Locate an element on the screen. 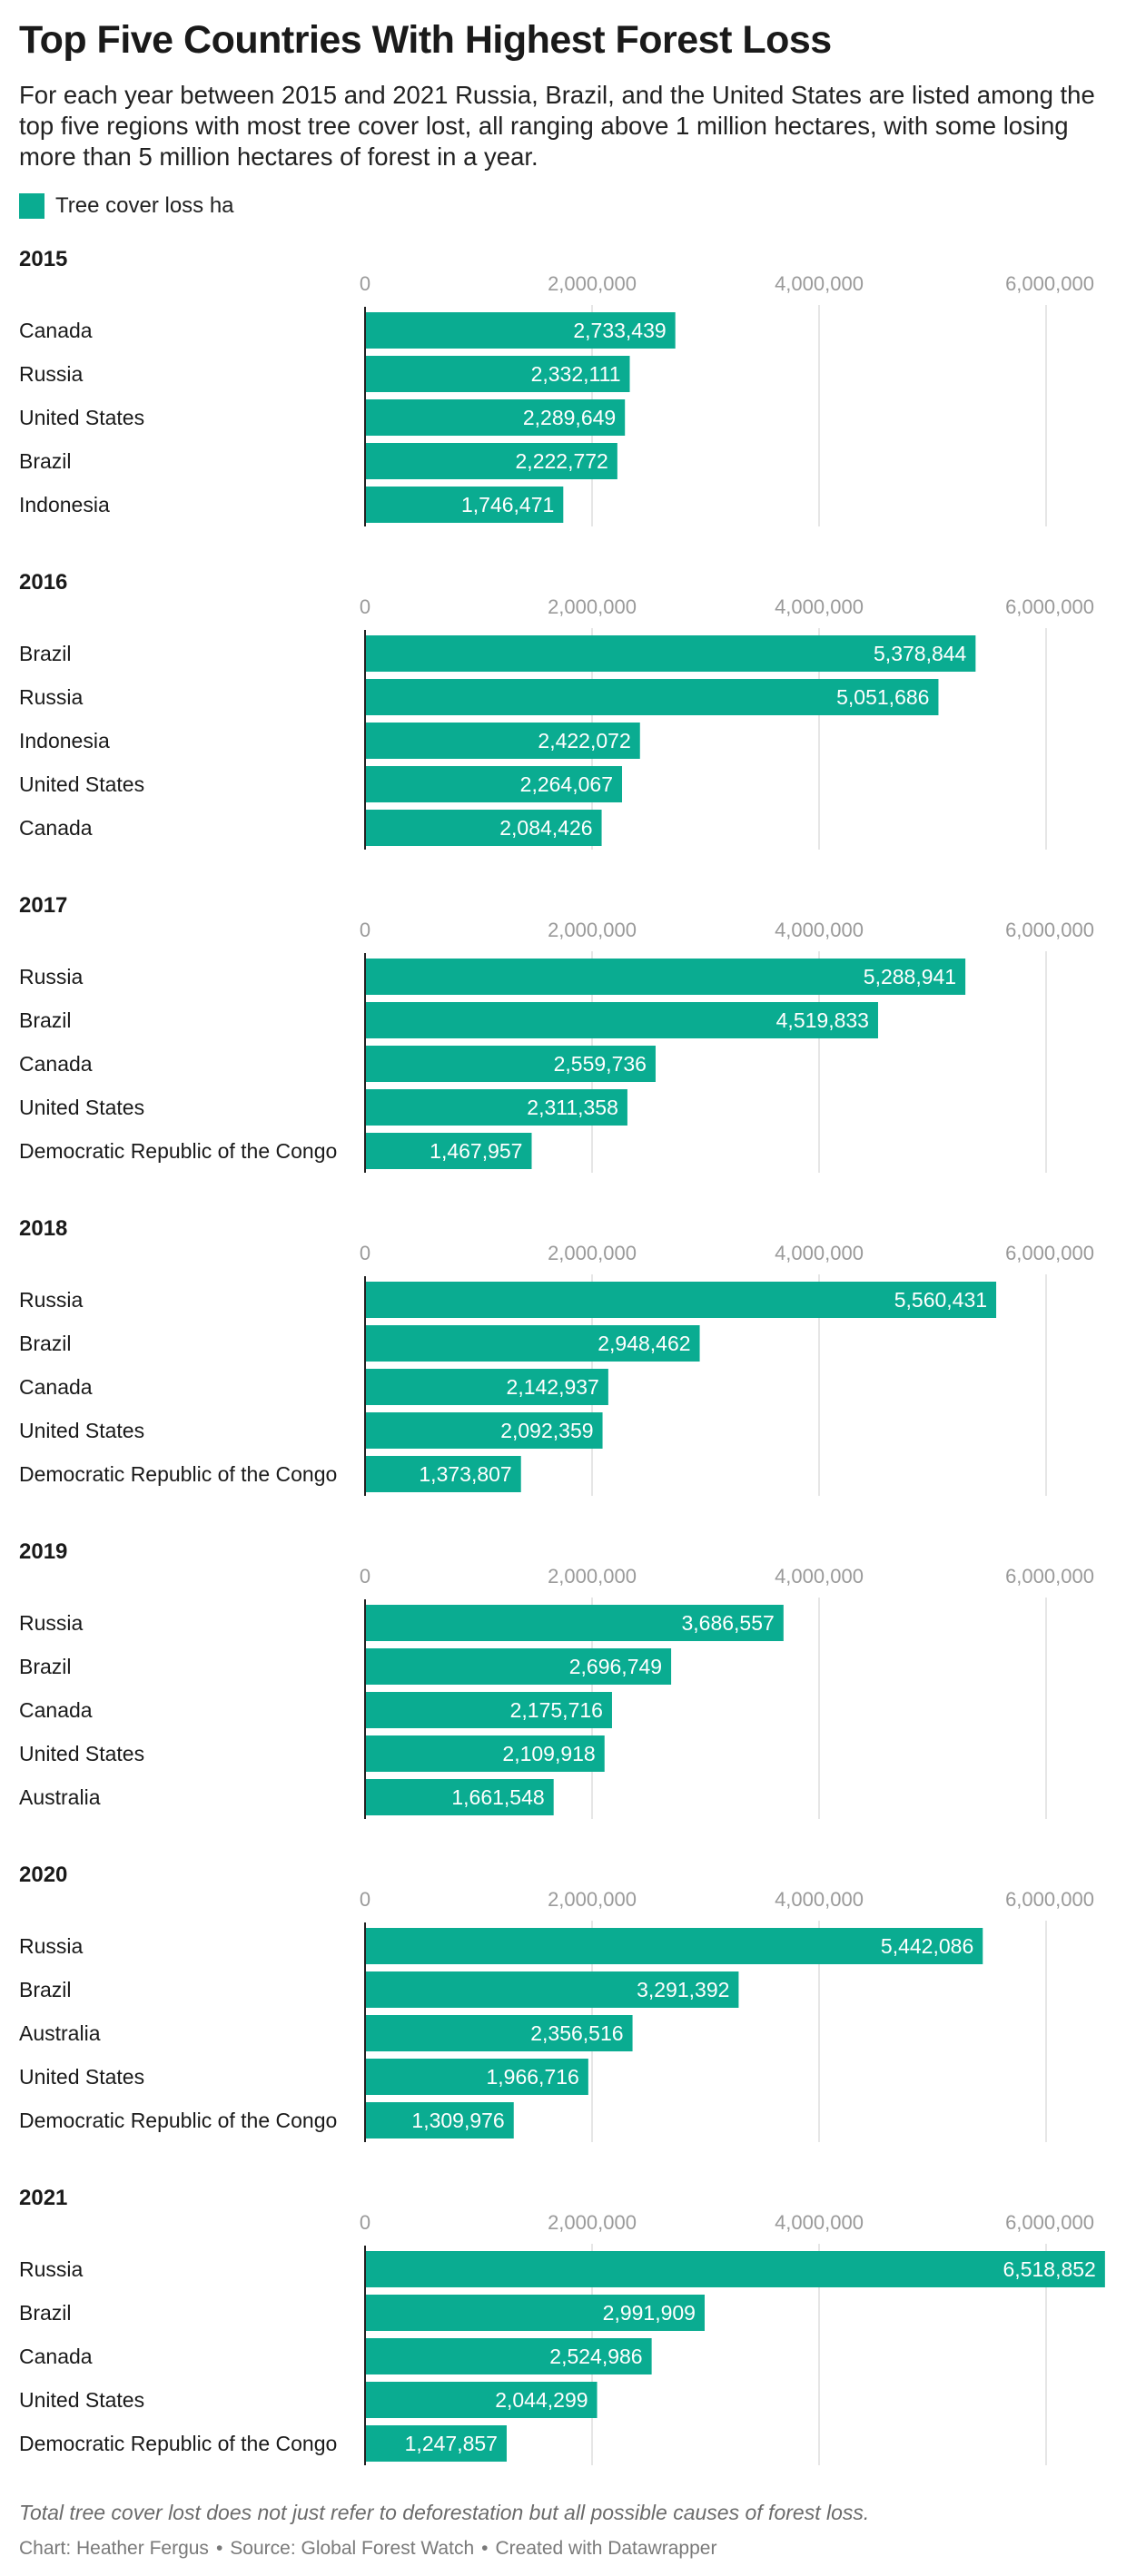 This screenshot has height=2576, width=1126. value-label: 2,264,067 is located at coordinates (566, 784).